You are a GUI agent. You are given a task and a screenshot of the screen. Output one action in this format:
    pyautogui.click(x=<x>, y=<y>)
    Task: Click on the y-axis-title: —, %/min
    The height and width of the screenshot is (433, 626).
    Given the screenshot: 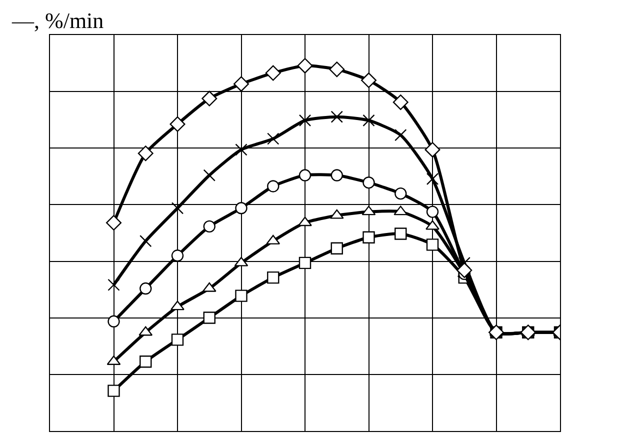 What is the action you would take?
    pyautogui.click(x=57, y=20)
    